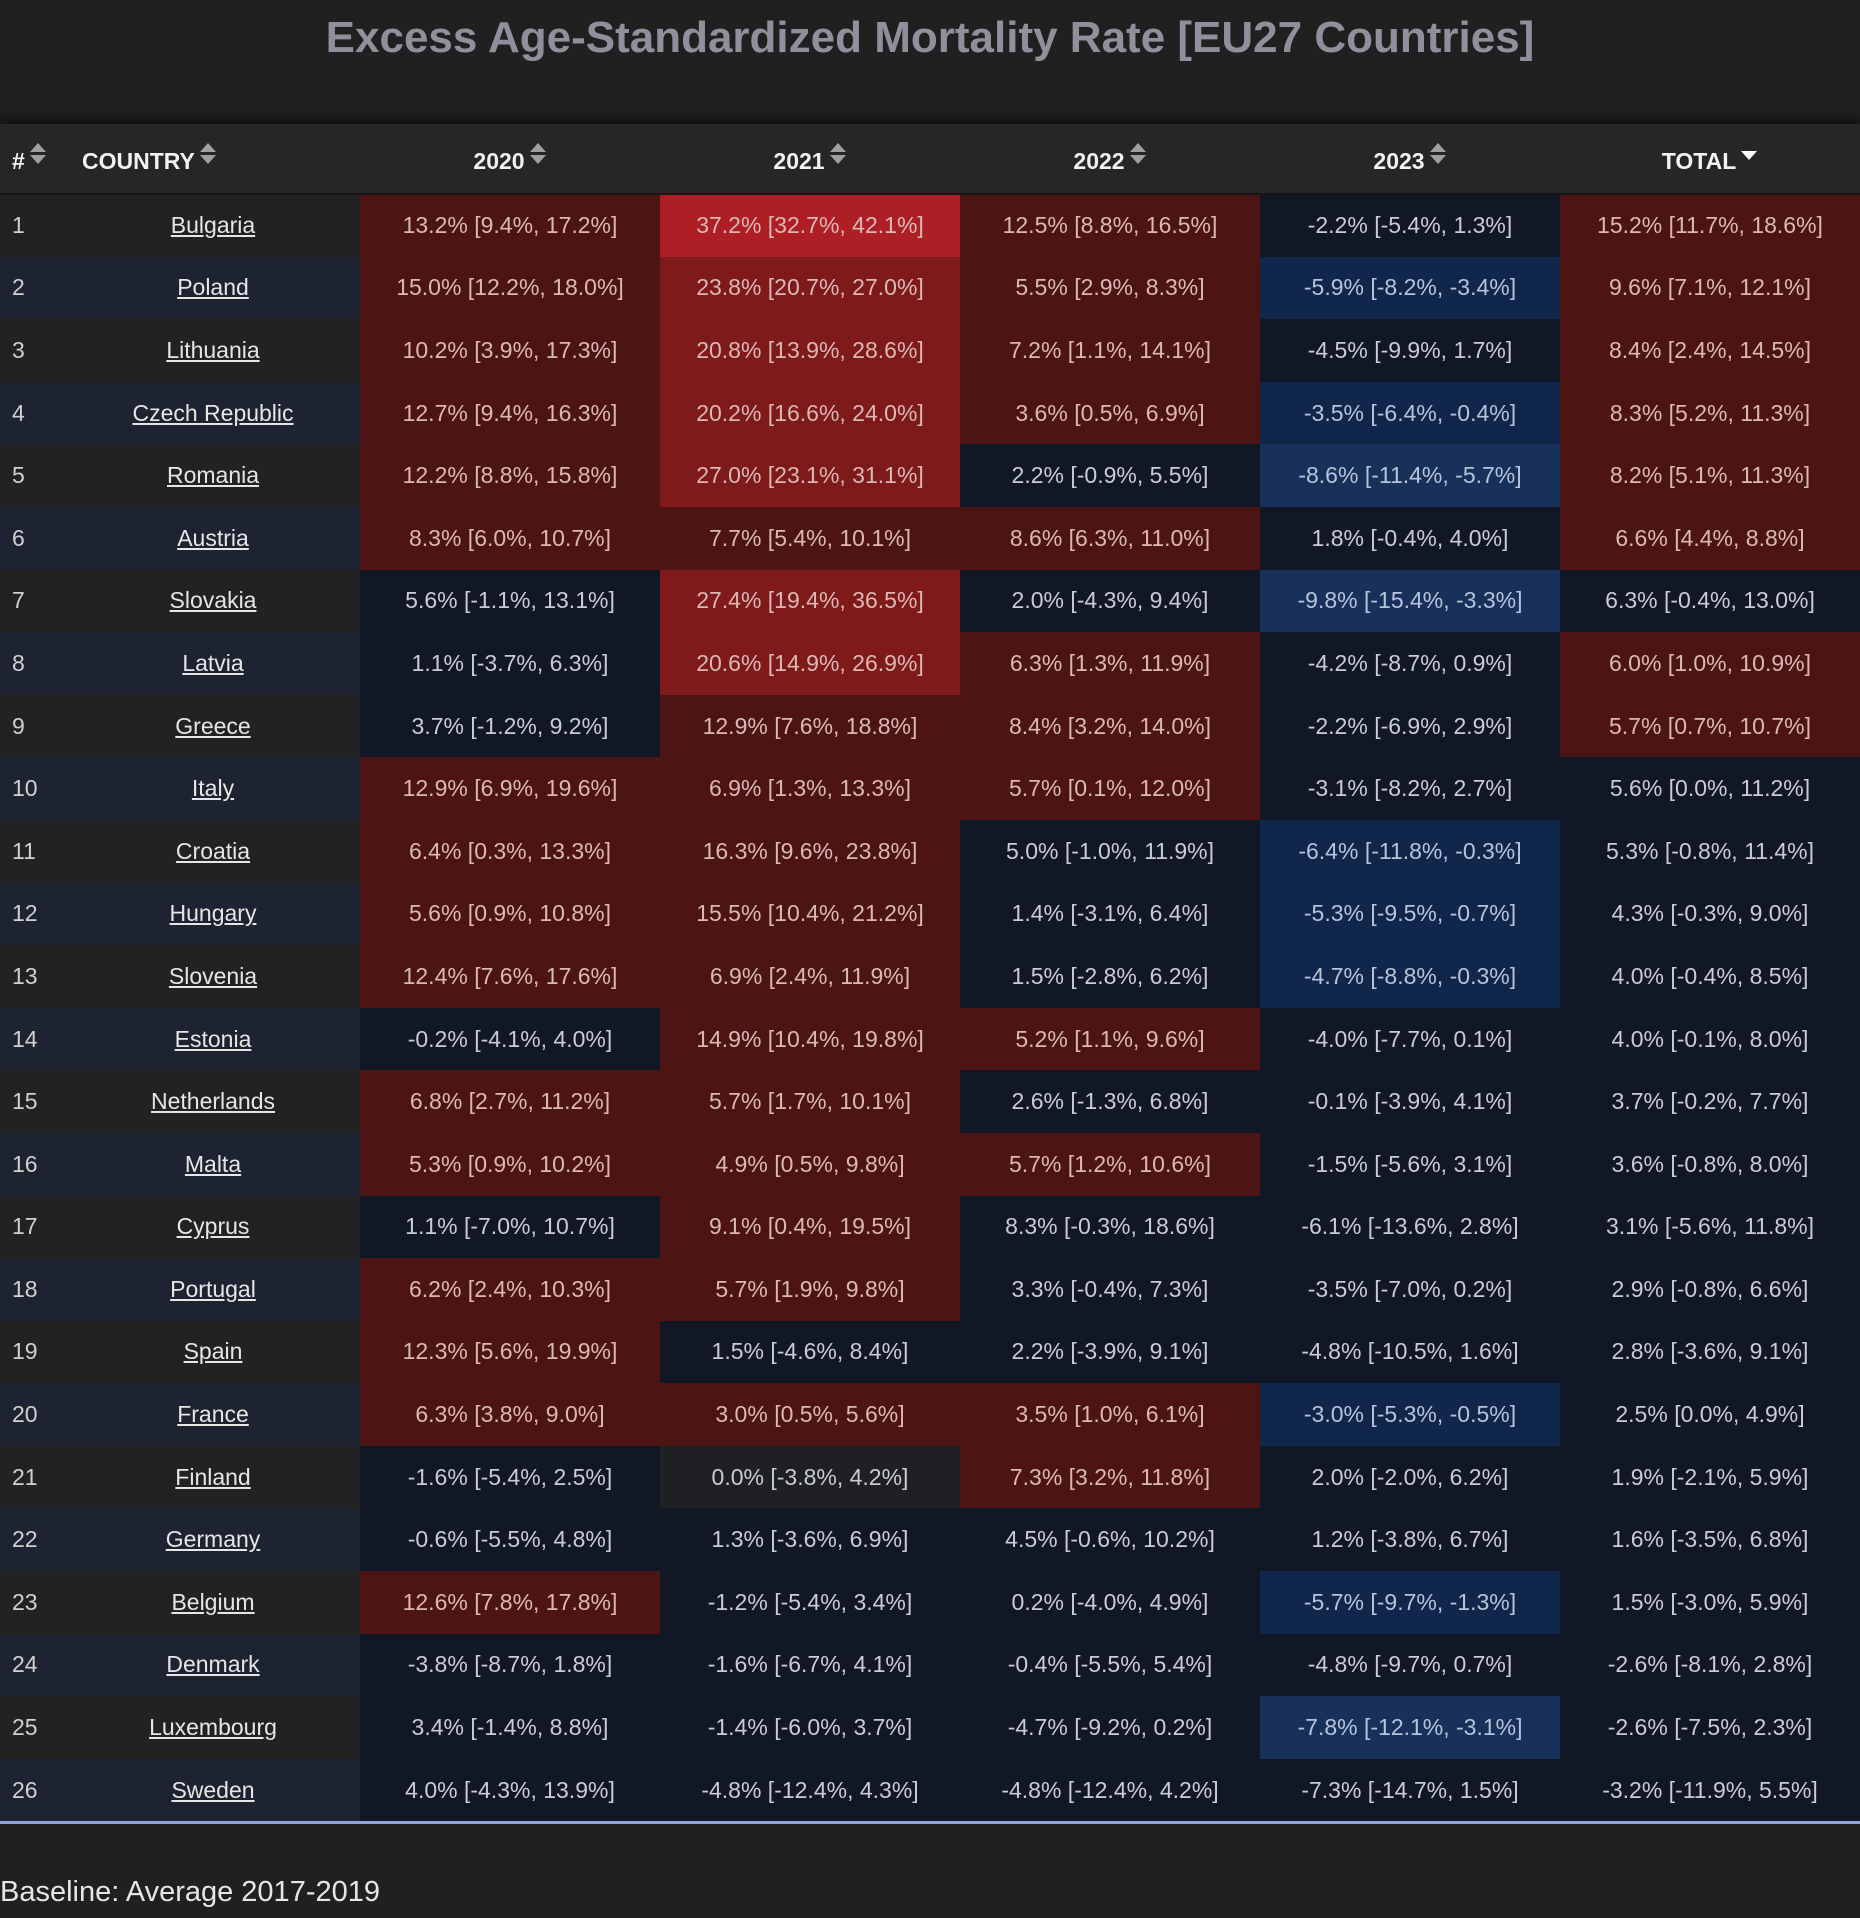  Describe the element at coordinates (1710, 159) in the screenshot. I see `column-header-total: TOTAL` at that location.